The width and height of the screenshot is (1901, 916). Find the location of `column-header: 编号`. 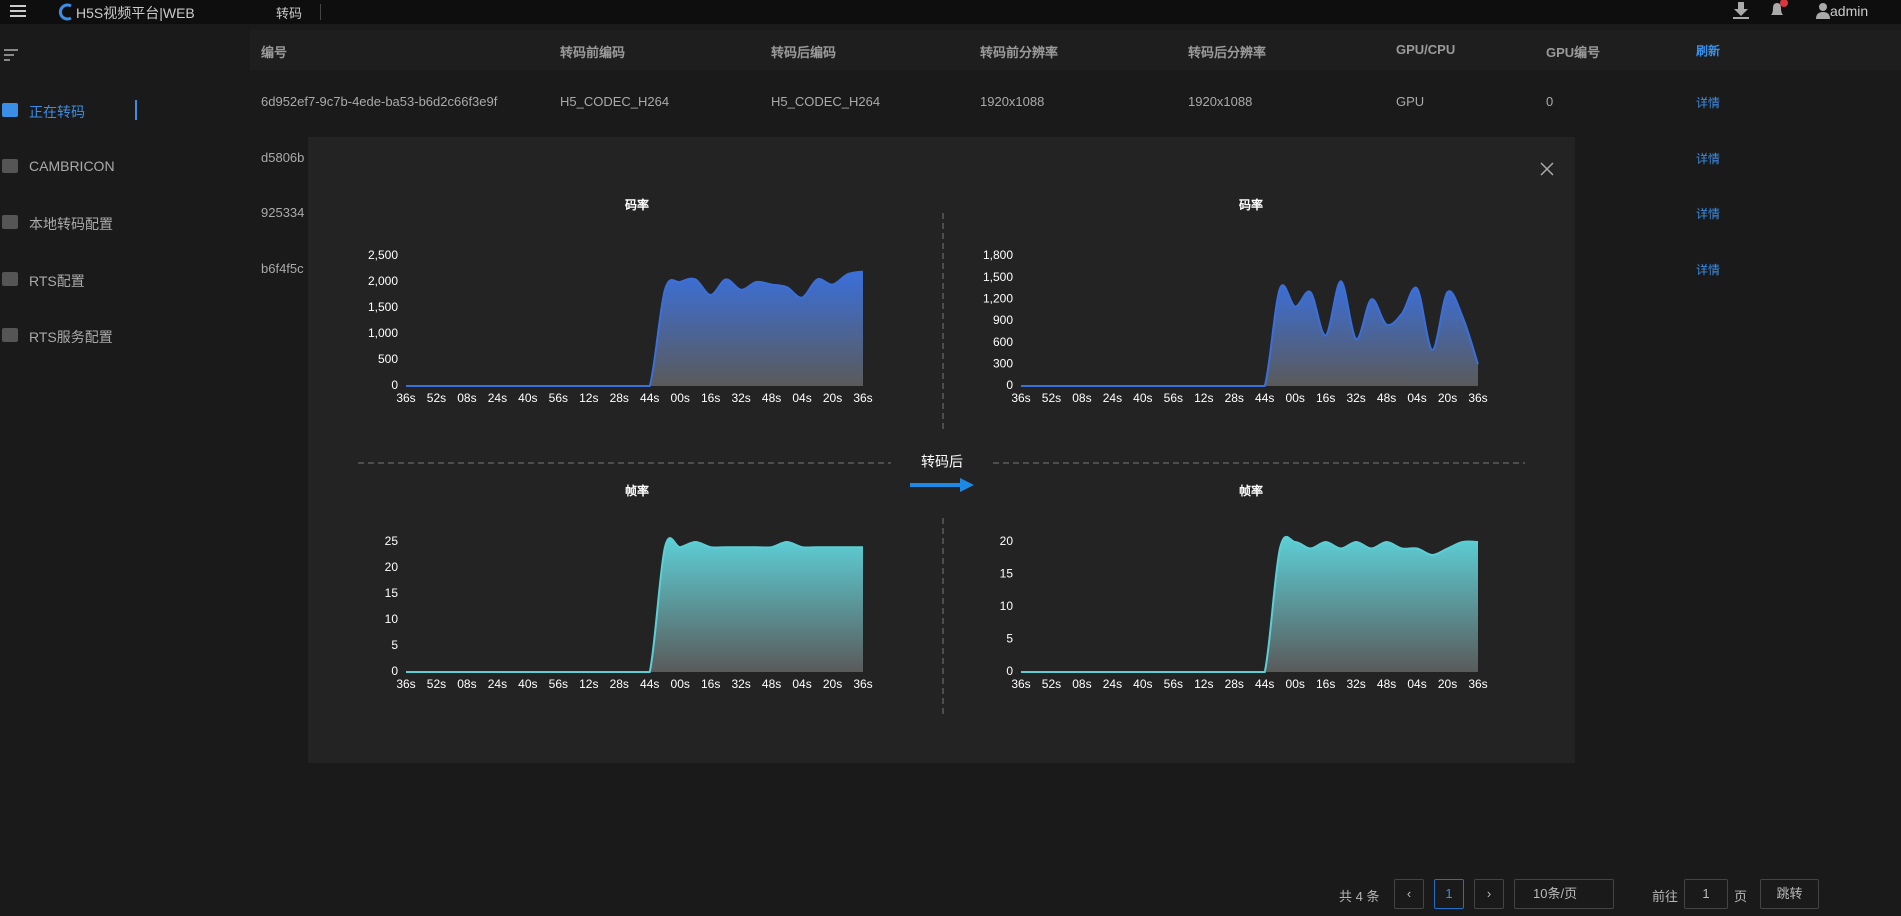

column-header: 编号 is located at coordinates (274, 52).